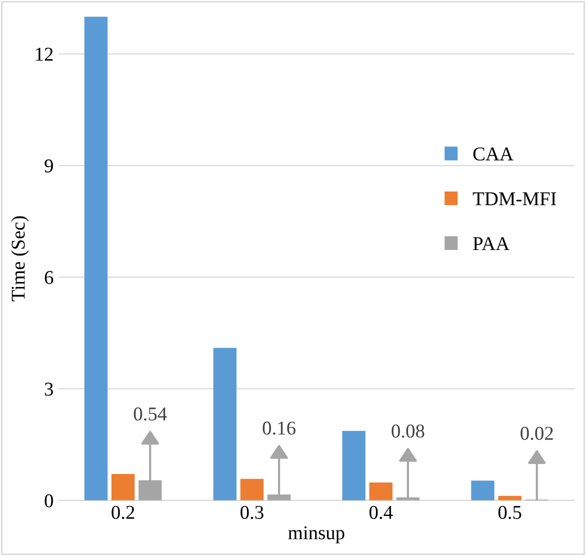 The image size is (586, 556). Describe the element at coordinates (48, 389) in the screenshot. I see `y-tick-label: 3` at that location.